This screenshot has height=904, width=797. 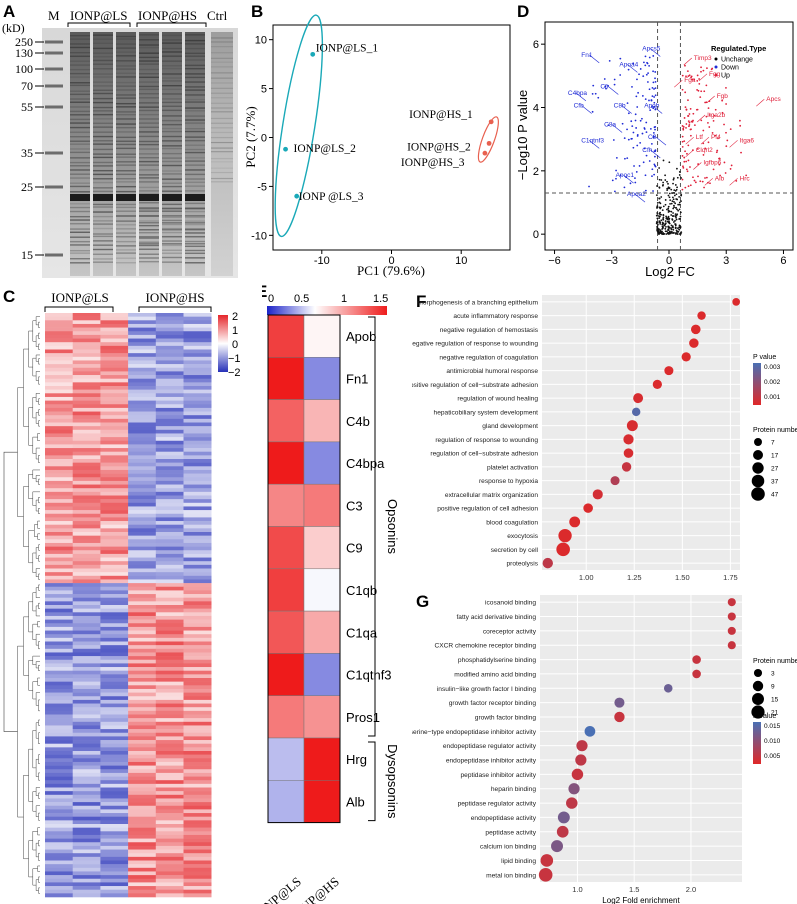 What do you see at coordinates (628, 64) in the screenshot?
I see `down-gene-label: Apoa4` at bounding box center [628, 64].